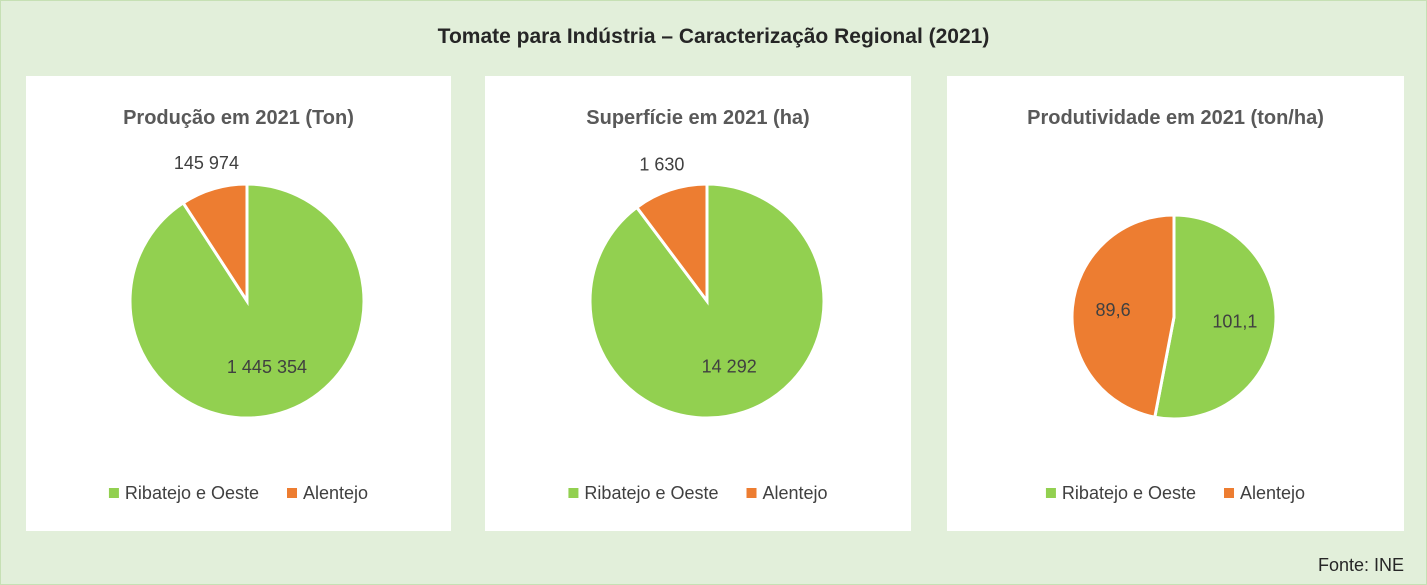  I want to click on chart-title: Produtividade em 2021 (ton/ha), so click(1175, 118).